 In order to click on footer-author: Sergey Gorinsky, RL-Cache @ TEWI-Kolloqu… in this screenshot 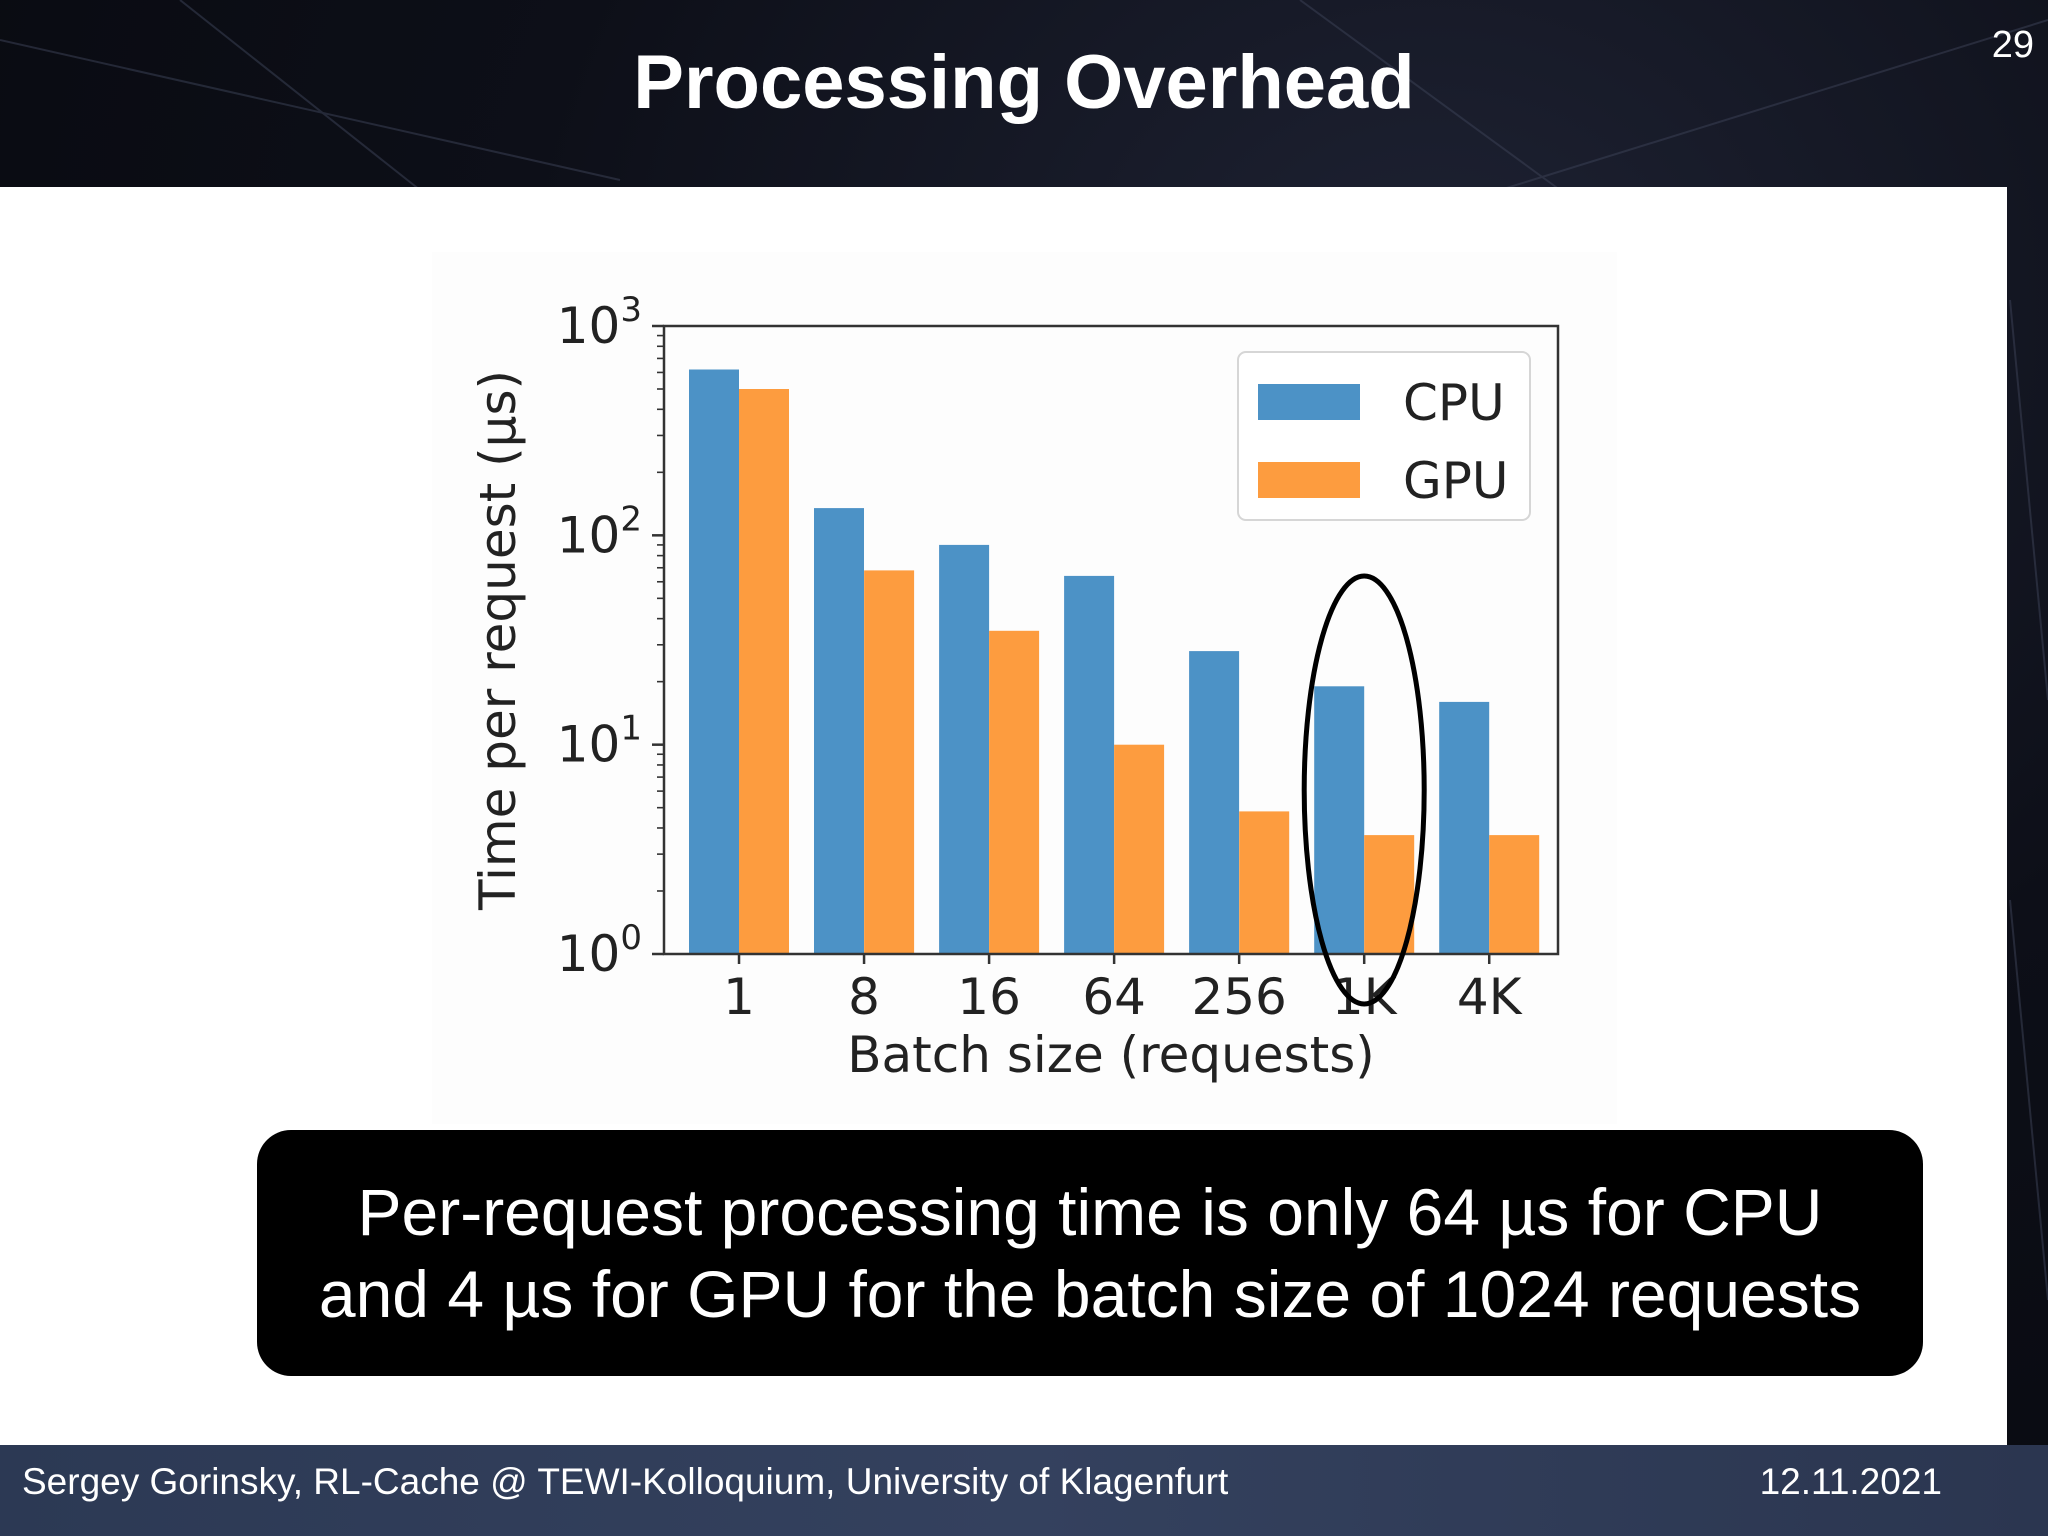, I will do `click(625, 1481)`.